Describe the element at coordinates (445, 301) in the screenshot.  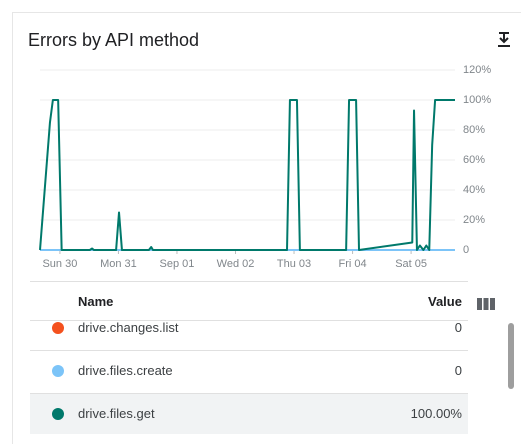
I see `value-header: Value` at that location.